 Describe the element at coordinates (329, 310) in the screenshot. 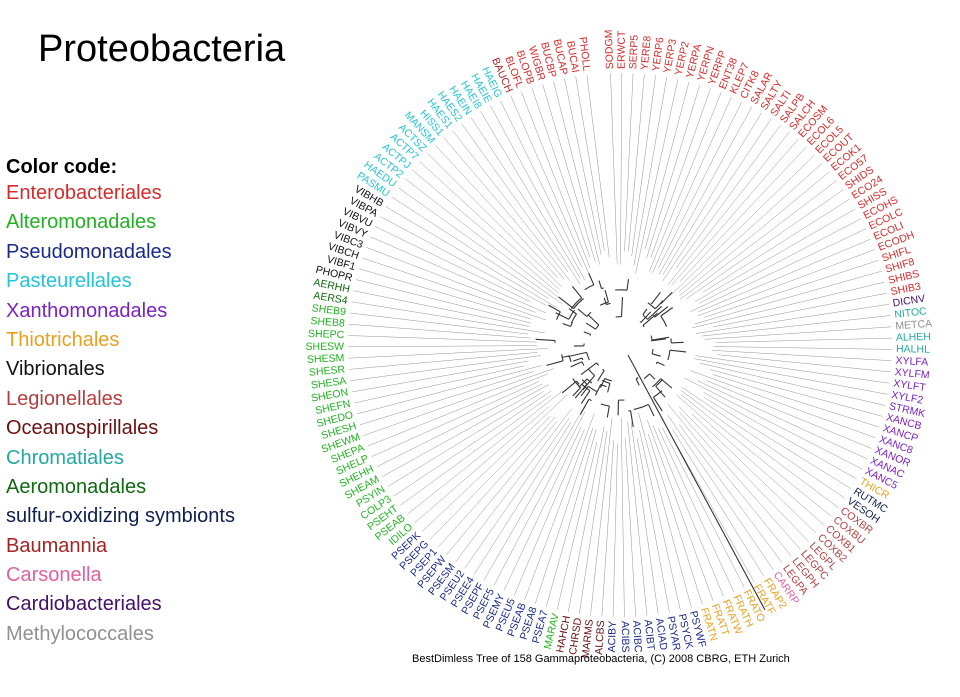

I see `tree-leaf-label: SHEB9` at that location.